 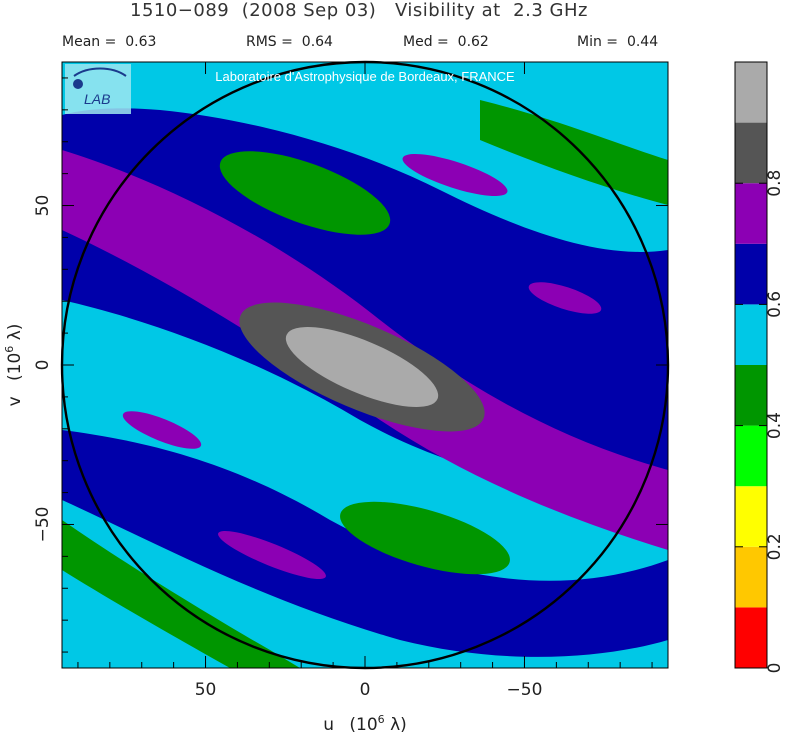 What do you see at coordinates (100, 72) in the screenshot?
I see `lab-logo-arc` at bounding box center [100, 72].